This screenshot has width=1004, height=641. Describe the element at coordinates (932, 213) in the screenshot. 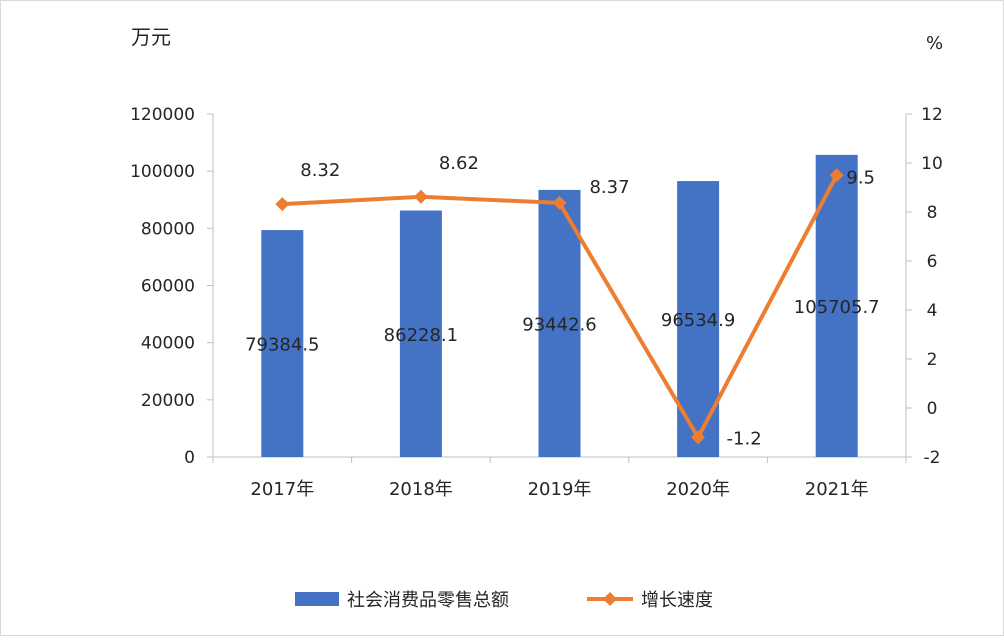

I see `right-axis-tick-label: 8` at that location.